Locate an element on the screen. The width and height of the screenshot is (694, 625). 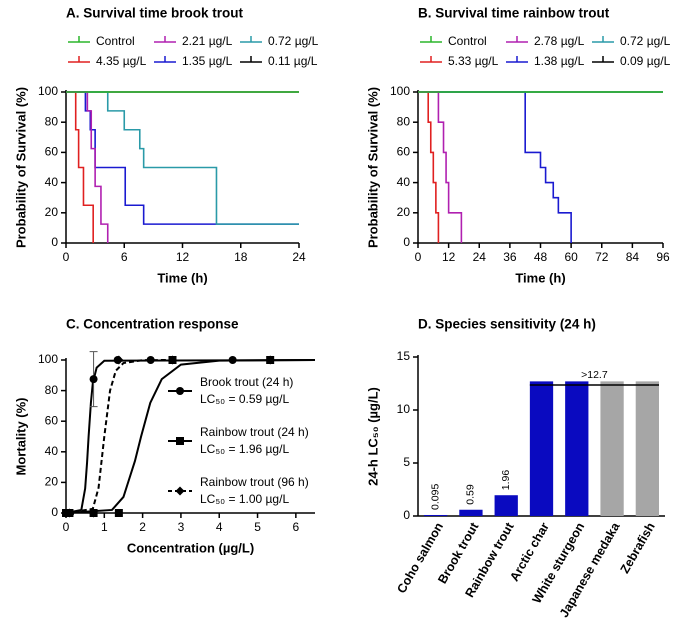
x-axis-label: Concentration (µg/L) is located at coordinates (190, 547).